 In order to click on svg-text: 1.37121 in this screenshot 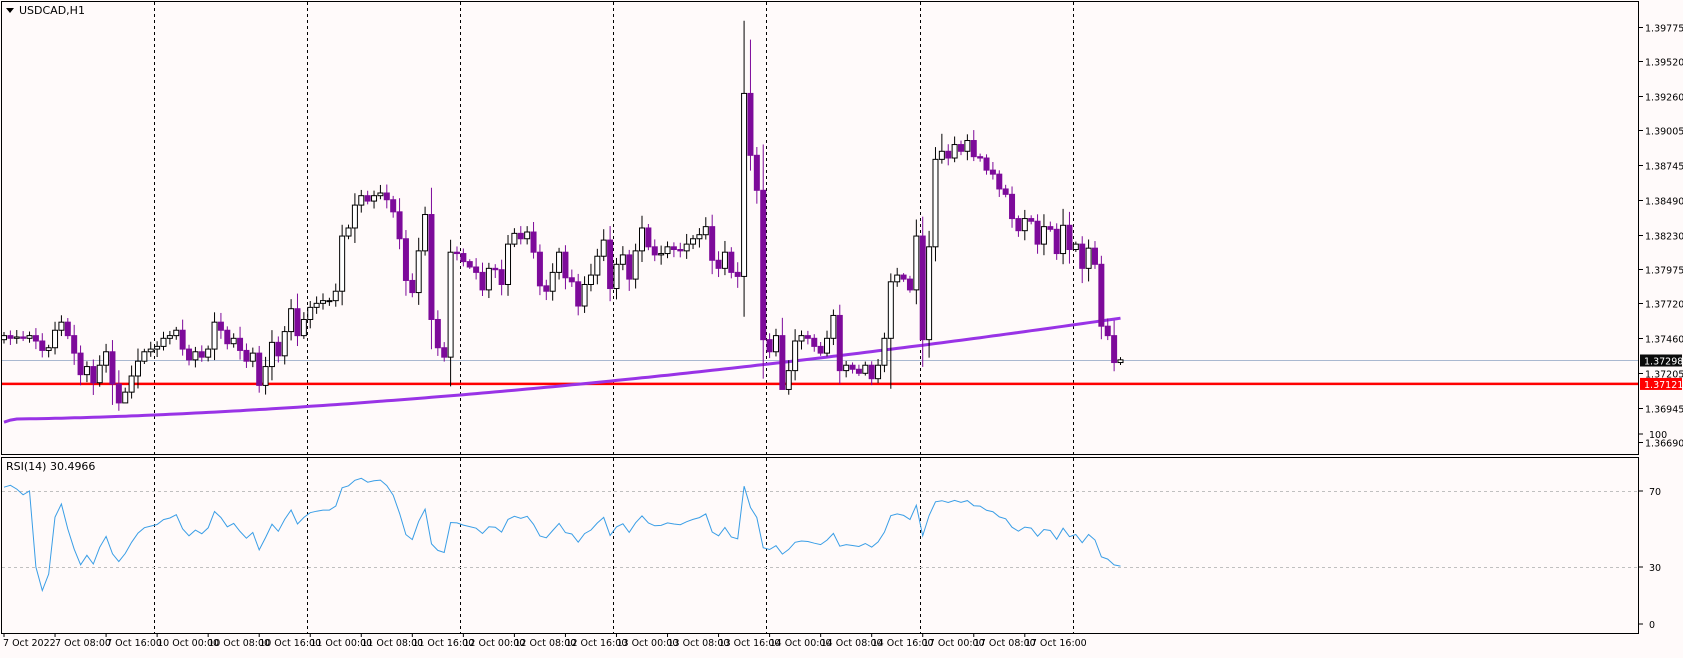, I will do `click(1663, 385)`.